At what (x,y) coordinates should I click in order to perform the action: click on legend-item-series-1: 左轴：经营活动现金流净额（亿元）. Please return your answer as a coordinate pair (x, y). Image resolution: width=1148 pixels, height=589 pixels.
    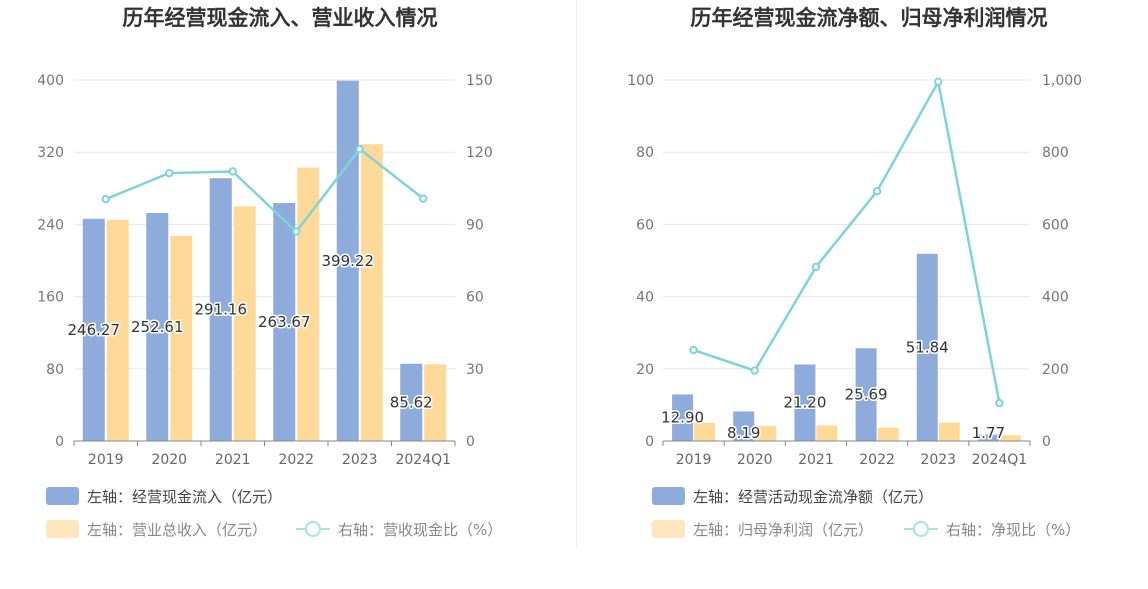
    Looking at the image, I should click on (792, 496).